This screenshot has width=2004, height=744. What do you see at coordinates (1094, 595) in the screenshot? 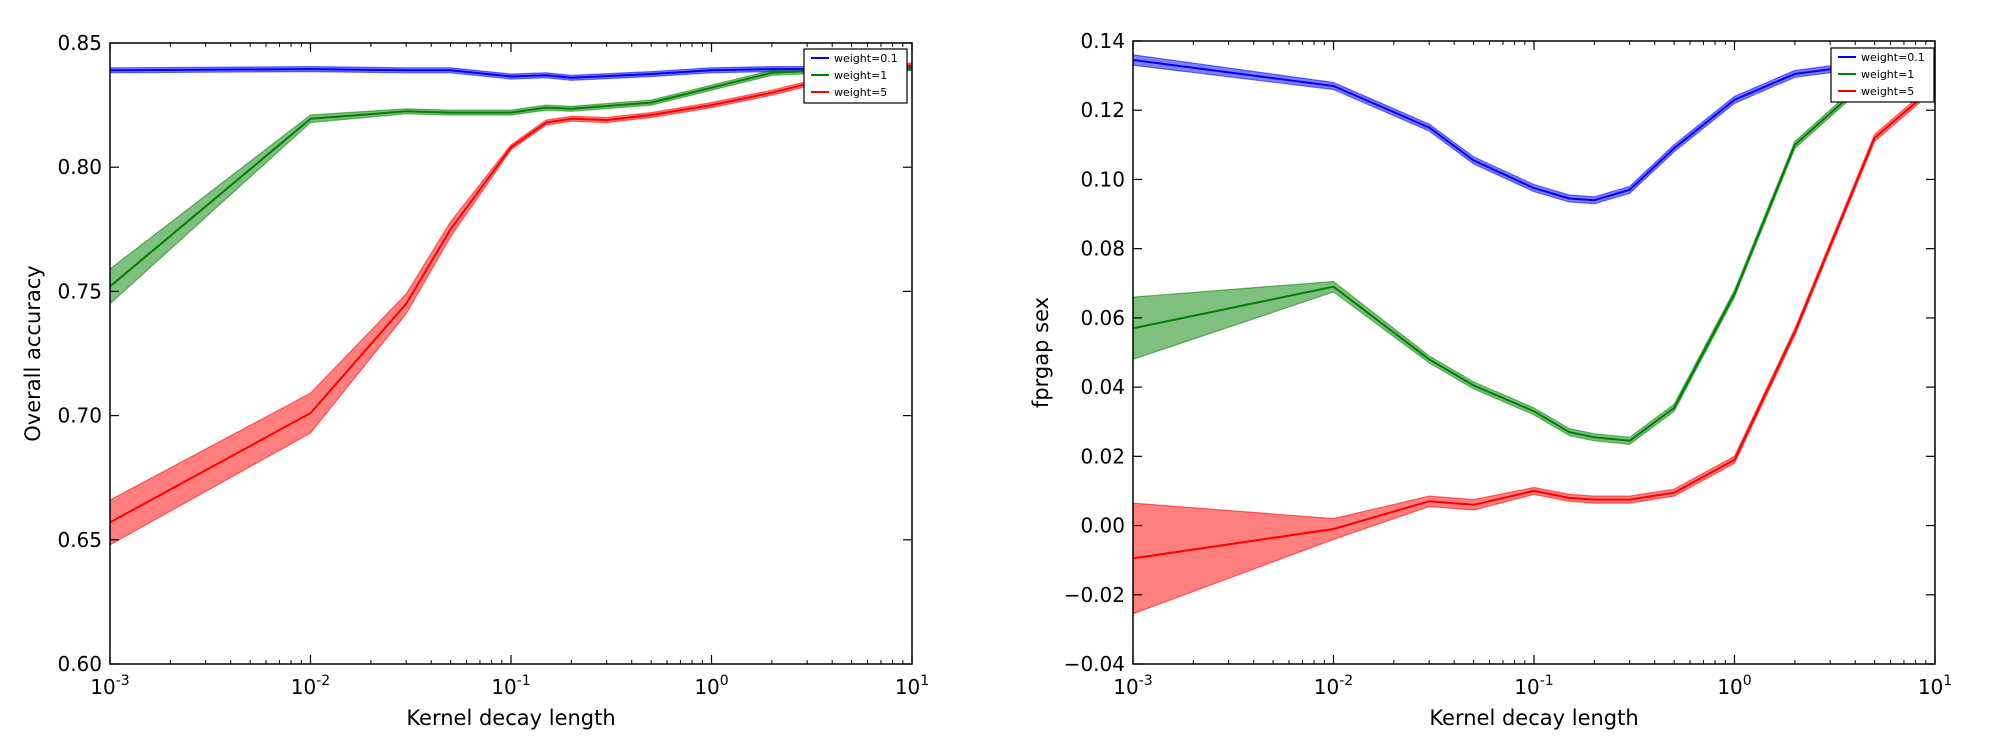
I see `y-tick-label: −0.02` at bounding box center [1094, 595].